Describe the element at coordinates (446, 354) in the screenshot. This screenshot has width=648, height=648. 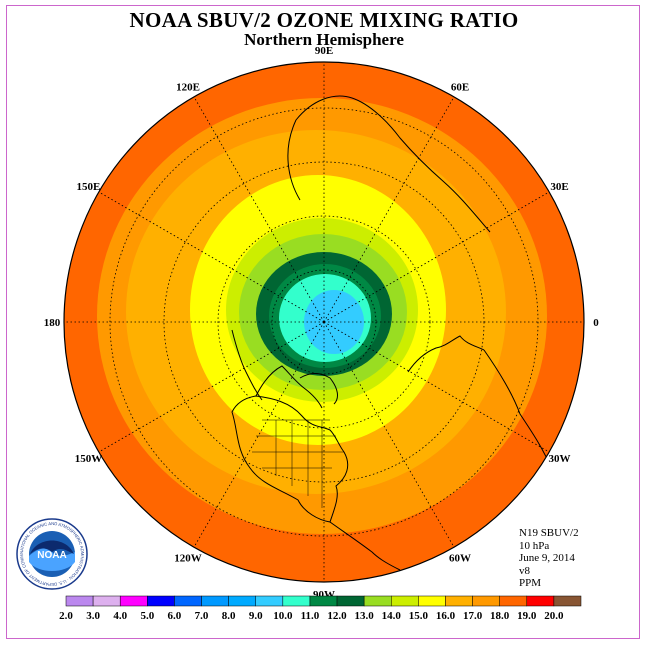
I see `europe-coast` at that location.